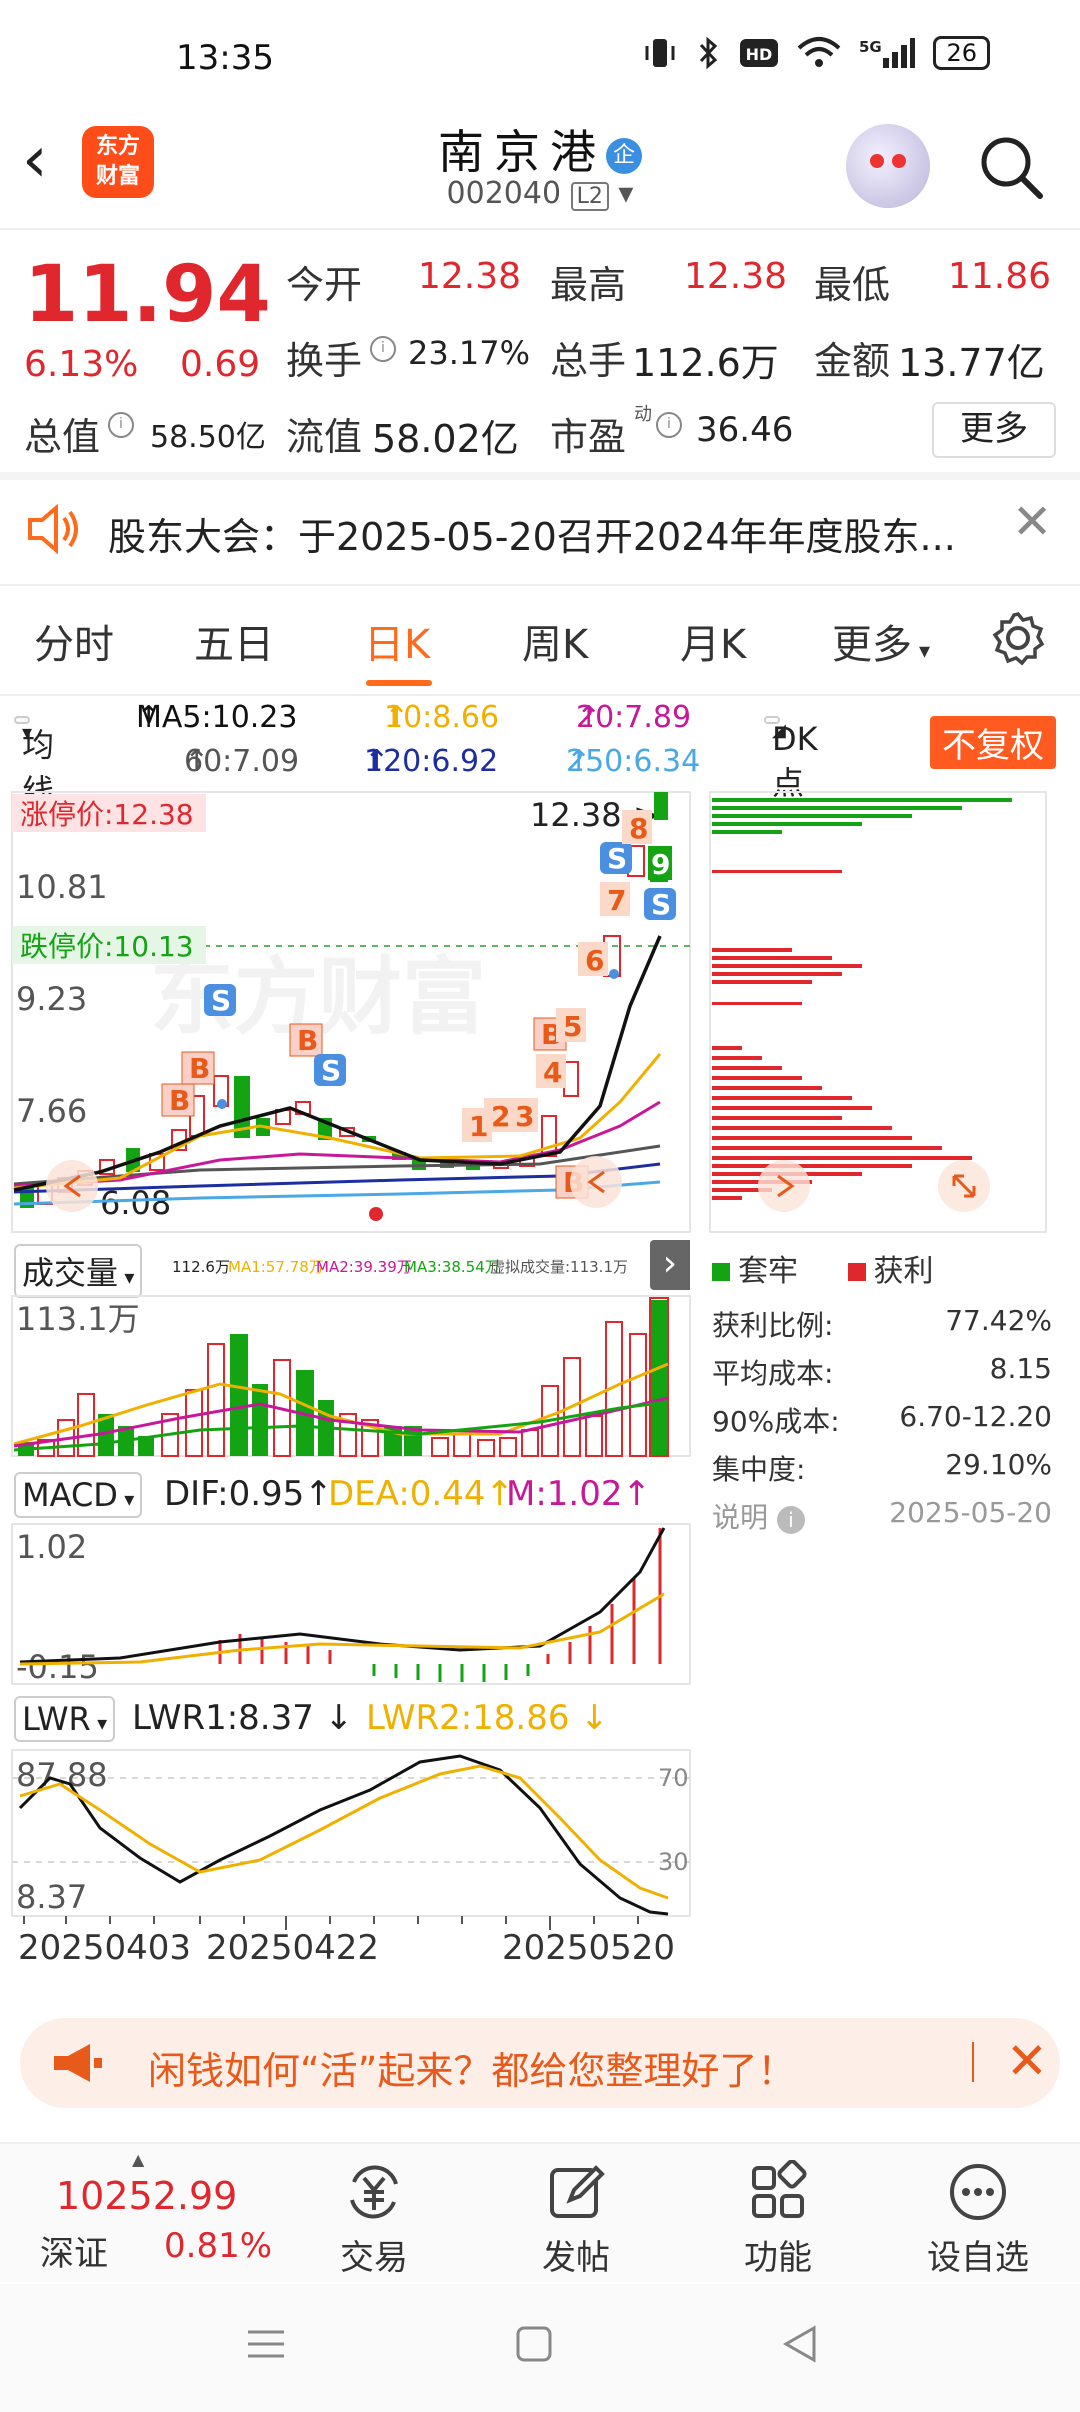  What do you see at coordinates (540, 193) in the screenshot?
I see `stock-code: 002040 L2 ▾` at bounding box center [540, 193].